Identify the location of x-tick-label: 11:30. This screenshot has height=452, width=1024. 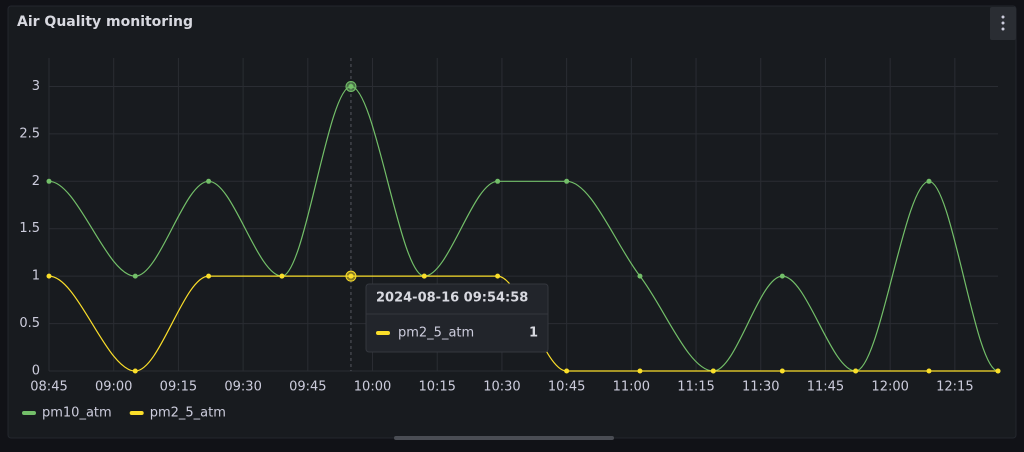
(760, 387).